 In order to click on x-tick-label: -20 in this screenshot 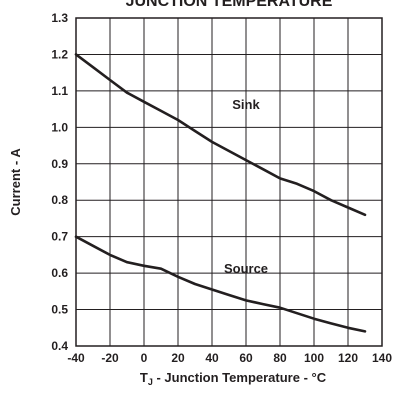, I will do `click(110, 358)`.